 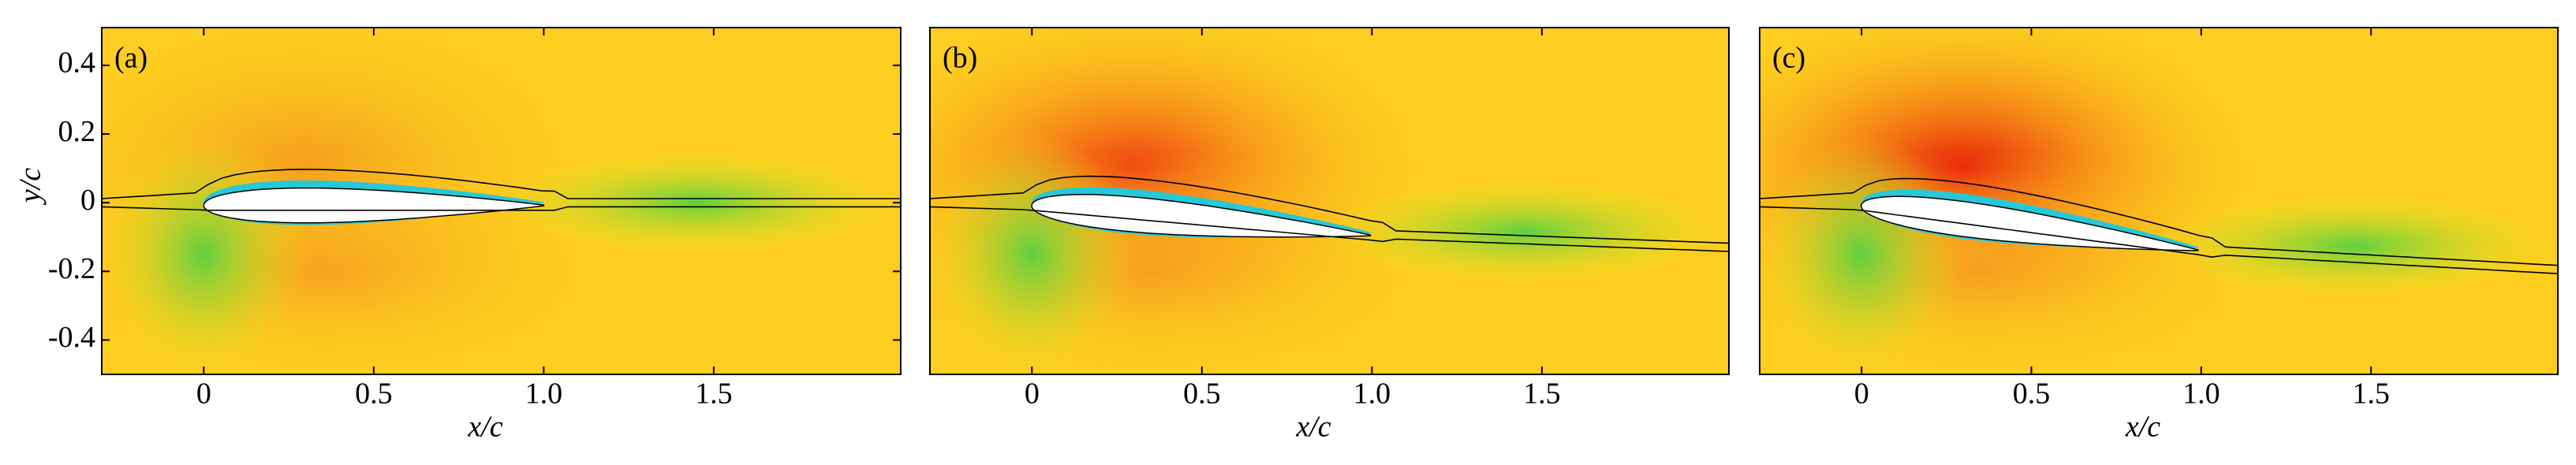 What do you see at coordinates (77, 63) in the screenshot?
I see `y-tick-label: 0.4` at bounding box center [77, 63].